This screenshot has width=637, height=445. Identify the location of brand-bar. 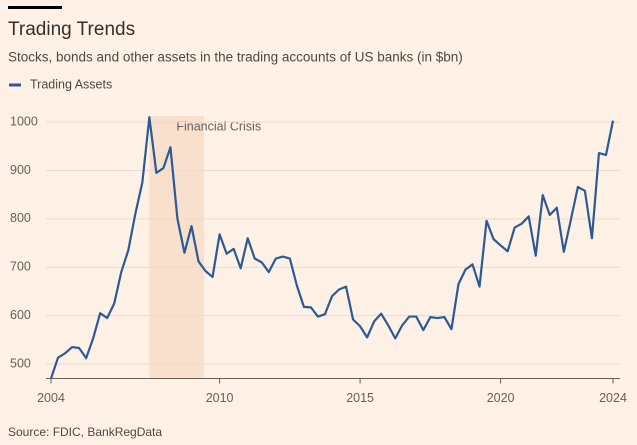
(35, 7).